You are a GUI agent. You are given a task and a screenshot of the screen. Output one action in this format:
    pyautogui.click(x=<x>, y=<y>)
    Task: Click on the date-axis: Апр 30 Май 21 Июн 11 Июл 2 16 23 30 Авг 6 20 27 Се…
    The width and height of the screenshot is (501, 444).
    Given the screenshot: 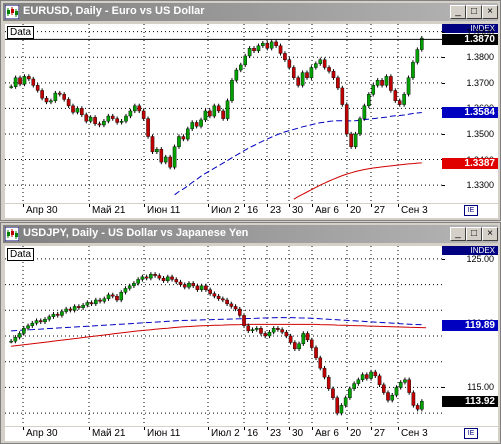 What is the action you would take?
    pyautogui.click(x=223, y=434)
    